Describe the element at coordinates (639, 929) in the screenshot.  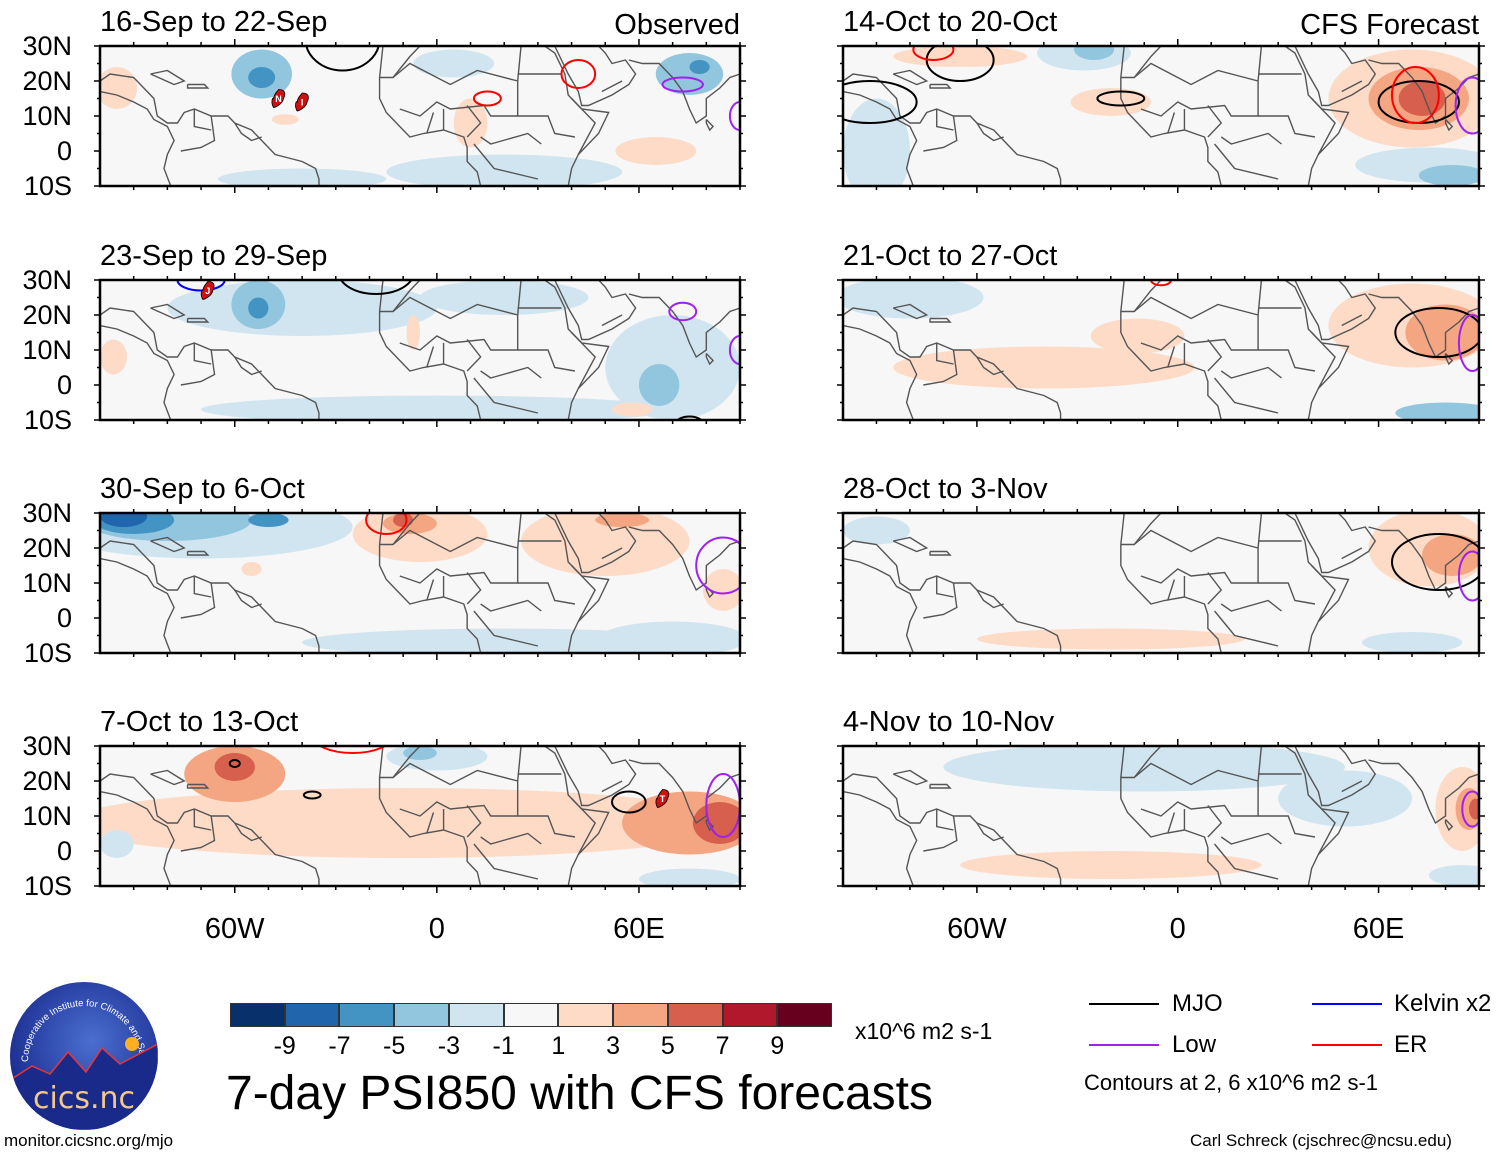
I see `x-tick-label: 60E` at that location.